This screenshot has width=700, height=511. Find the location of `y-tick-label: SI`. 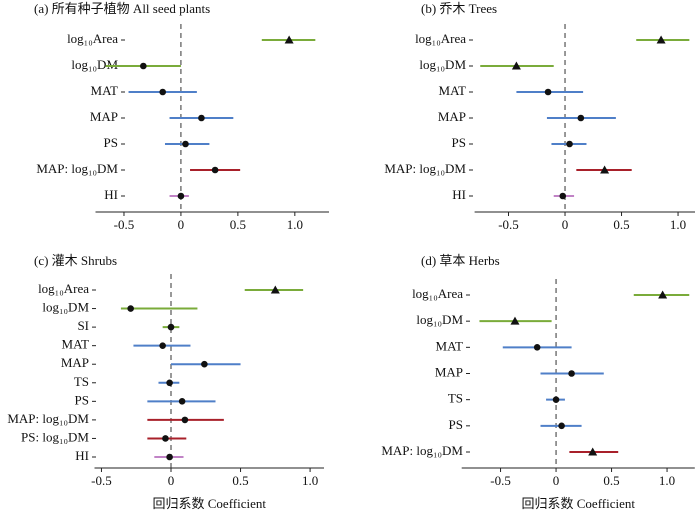

y-tick-label: SI is located at coordinates (83, 325).